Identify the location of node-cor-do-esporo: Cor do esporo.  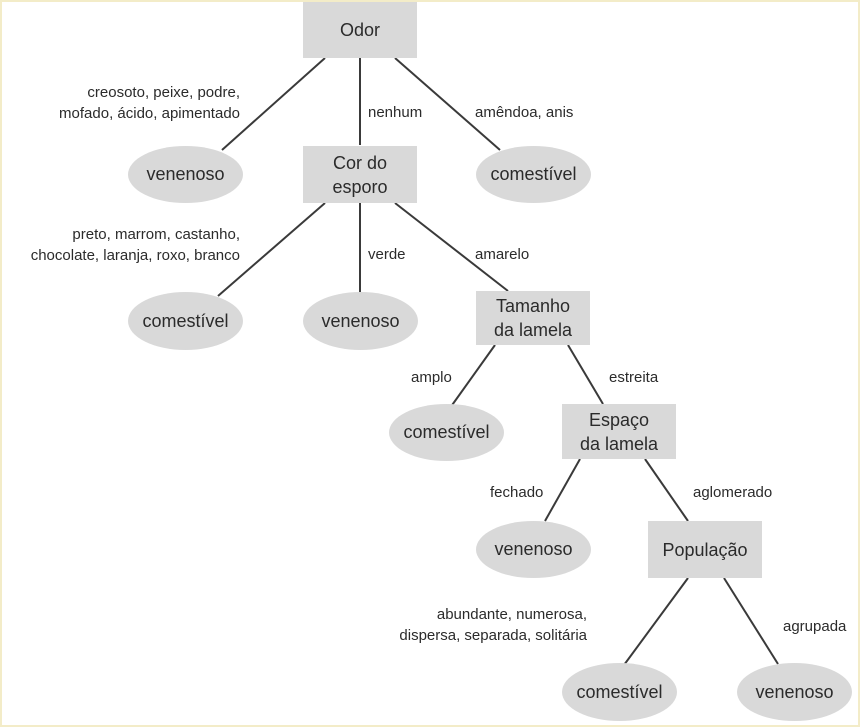
(360, 174).